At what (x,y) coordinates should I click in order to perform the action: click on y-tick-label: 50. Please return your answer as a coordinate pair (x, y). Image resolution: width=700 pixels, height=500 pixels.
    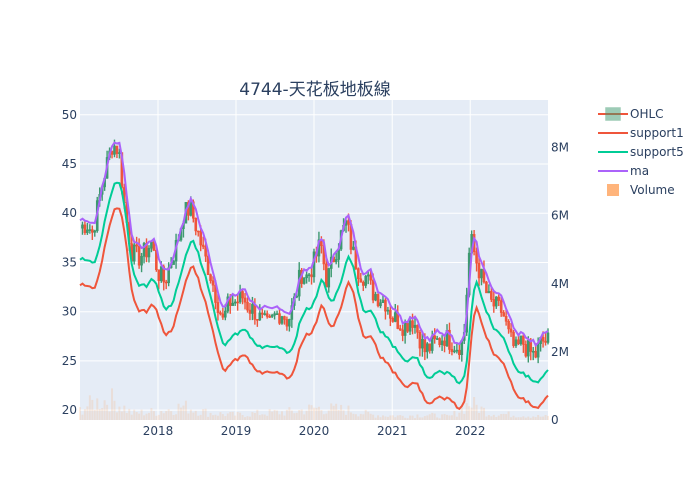
    Looking at the image, I should click on (69, 115).